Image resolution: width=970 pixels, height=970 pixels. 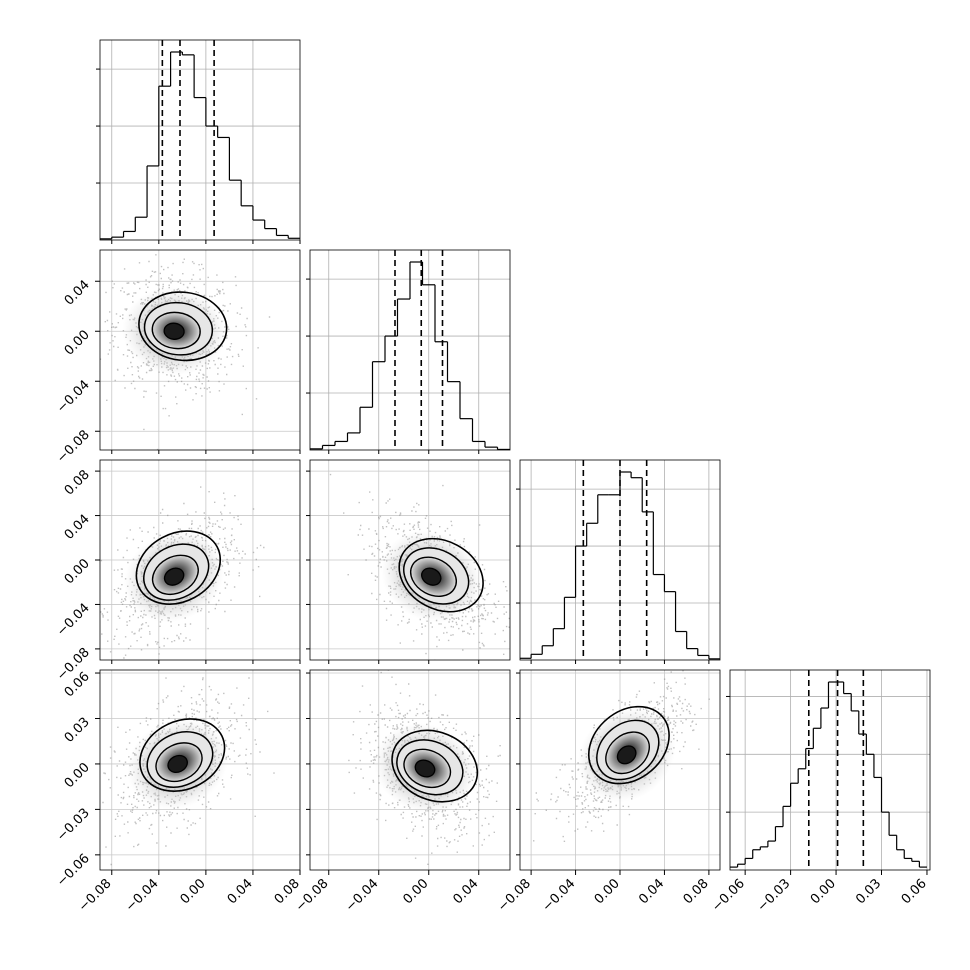 I want to click on density-panel-p1-p2, so click(x=410, y=560).